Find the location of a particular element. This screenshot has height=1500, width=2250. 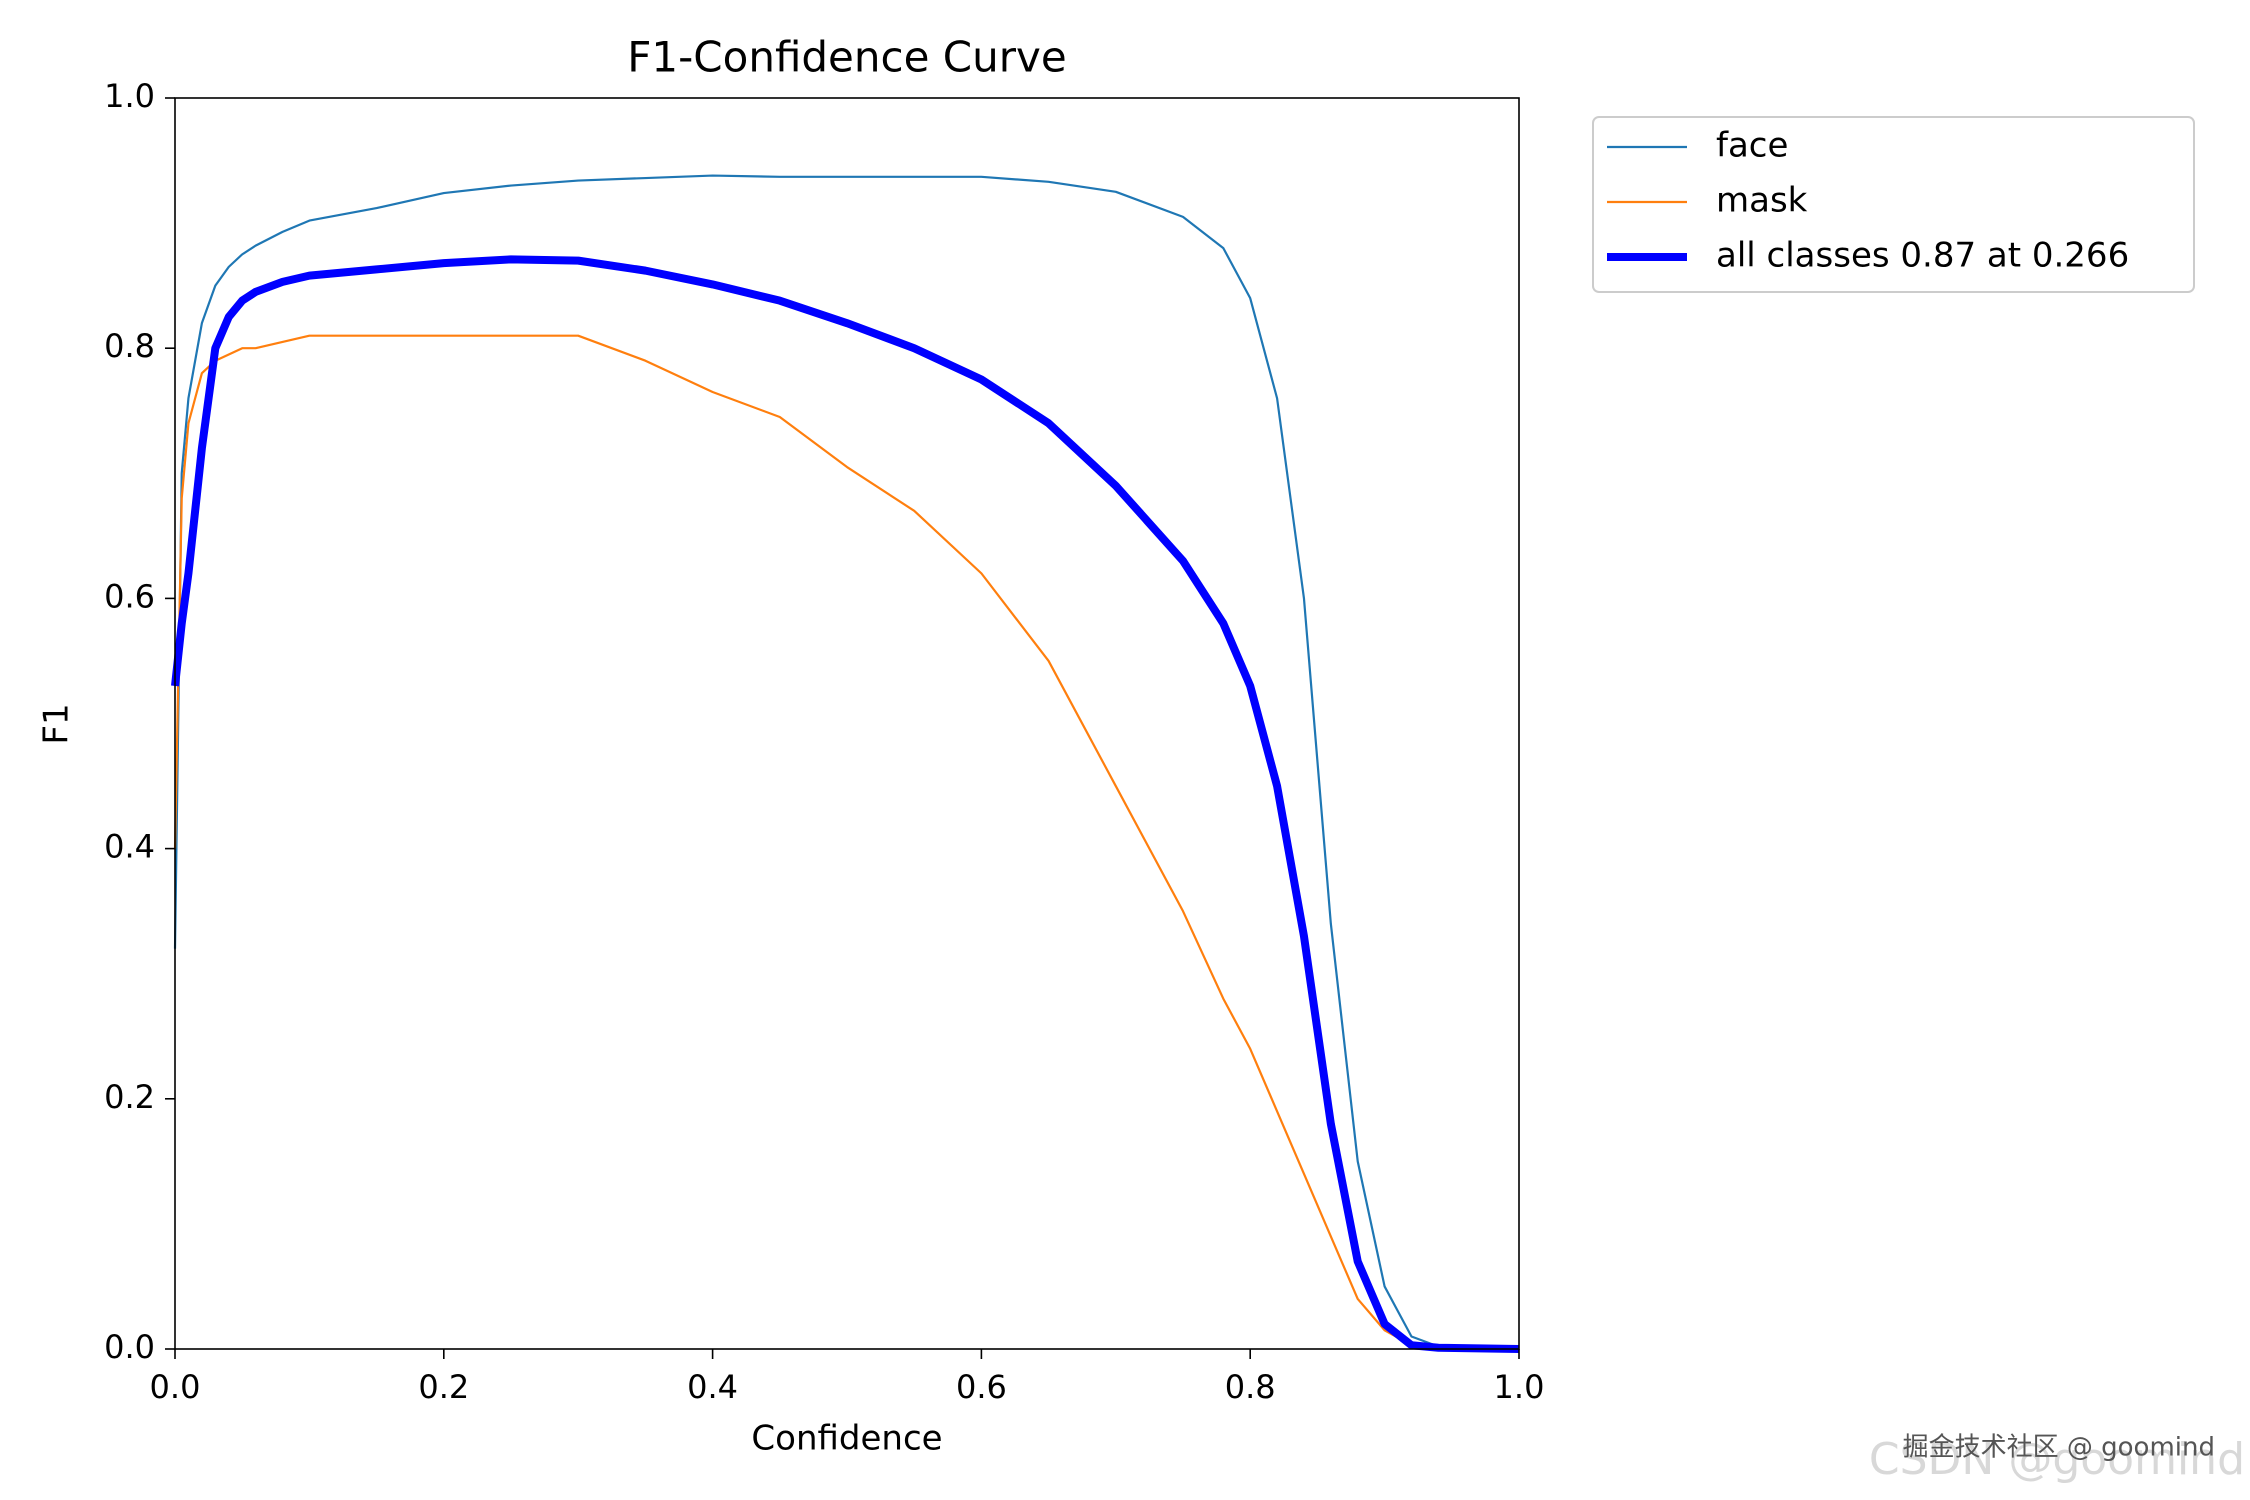

watermark: CSDN @goomind is located at coordinates (2057, 1459).